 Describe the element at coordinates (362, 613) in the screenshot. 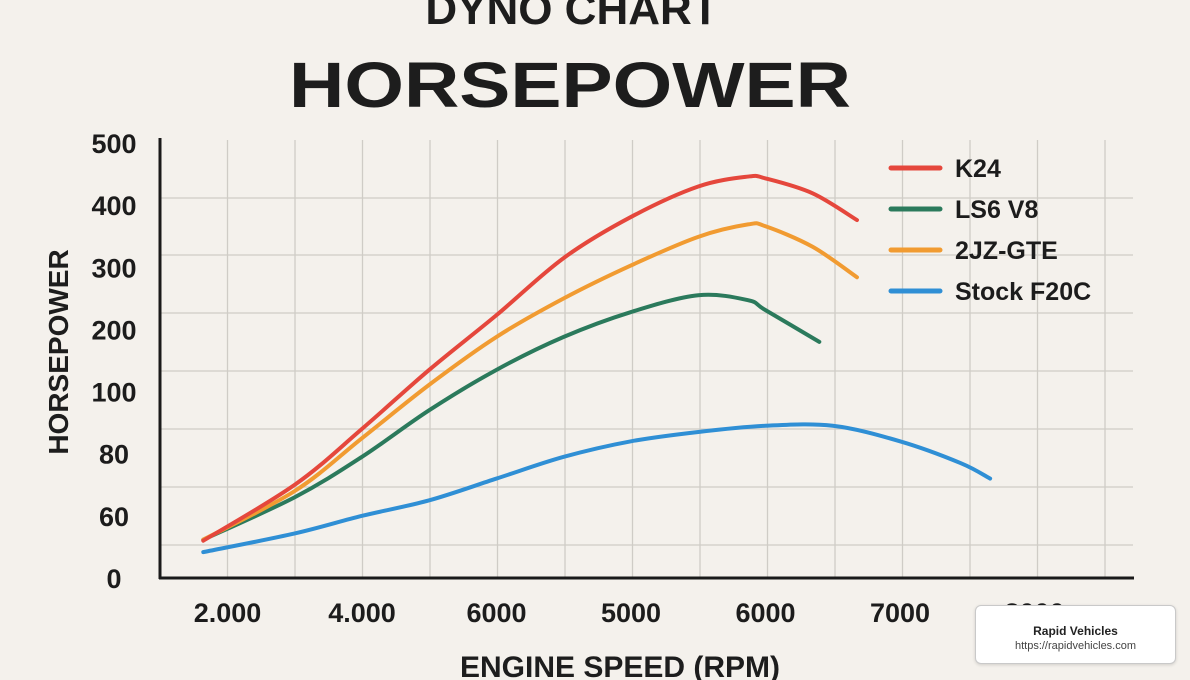

I see `x-tick-label: 4.000` at that location.